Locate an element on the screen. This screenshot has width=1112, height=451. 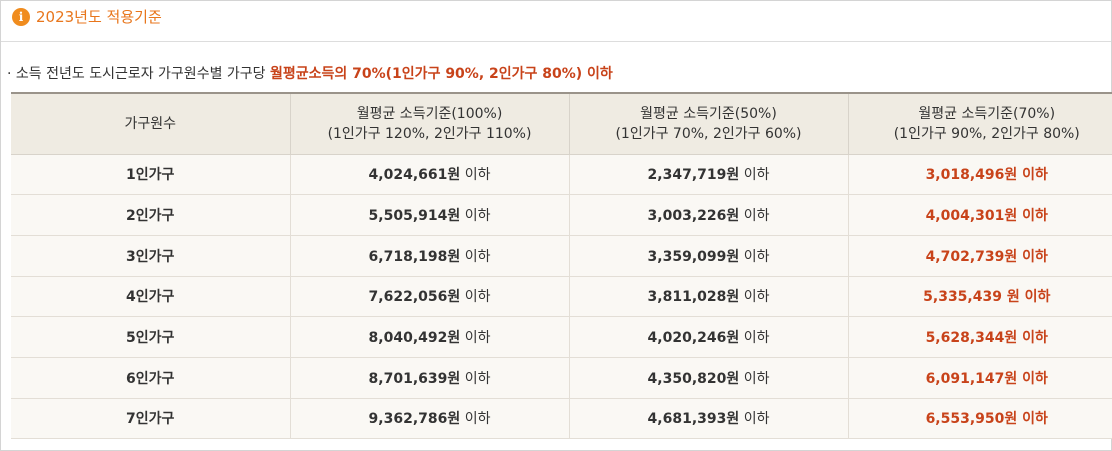
header-household-size: 가구원수 is located at coordinates (150, 123).